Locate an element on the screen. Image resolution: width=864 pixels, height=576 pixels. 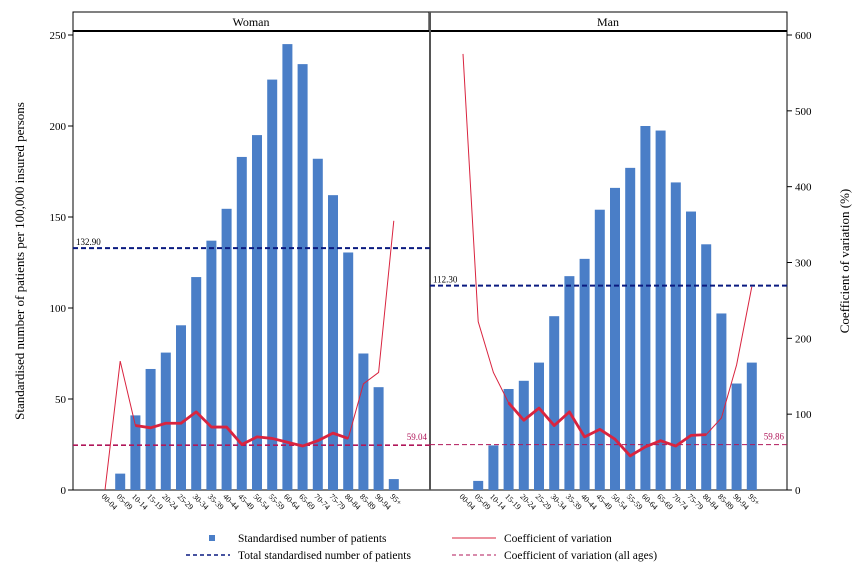
x-tick-label-woman: 55-59 is located at coordinates (277, 502).